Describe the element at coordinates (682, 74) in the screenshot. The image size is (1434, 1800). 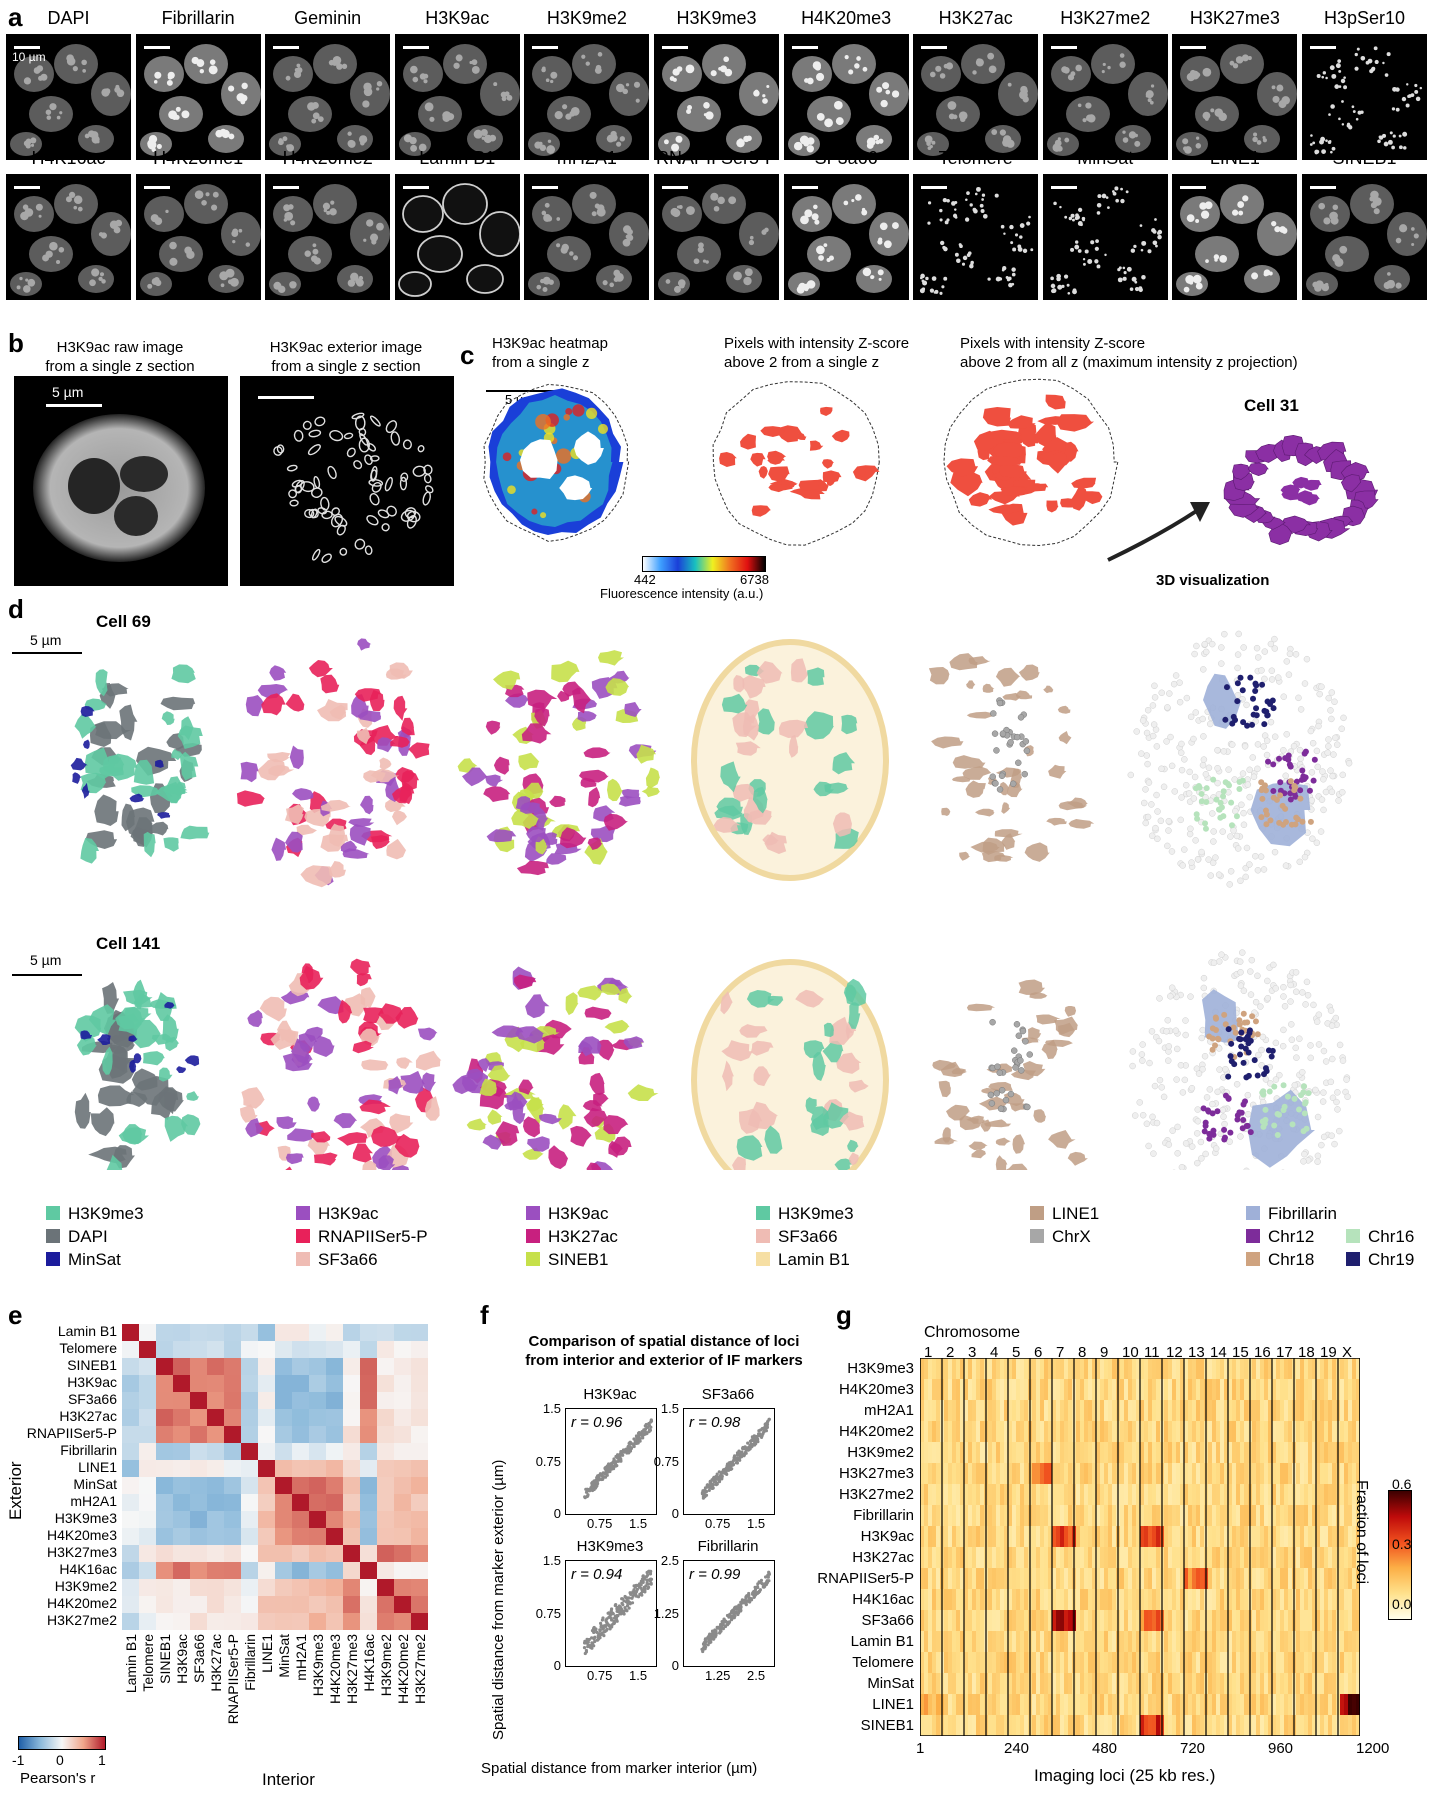
I see `nucleus` at that location.